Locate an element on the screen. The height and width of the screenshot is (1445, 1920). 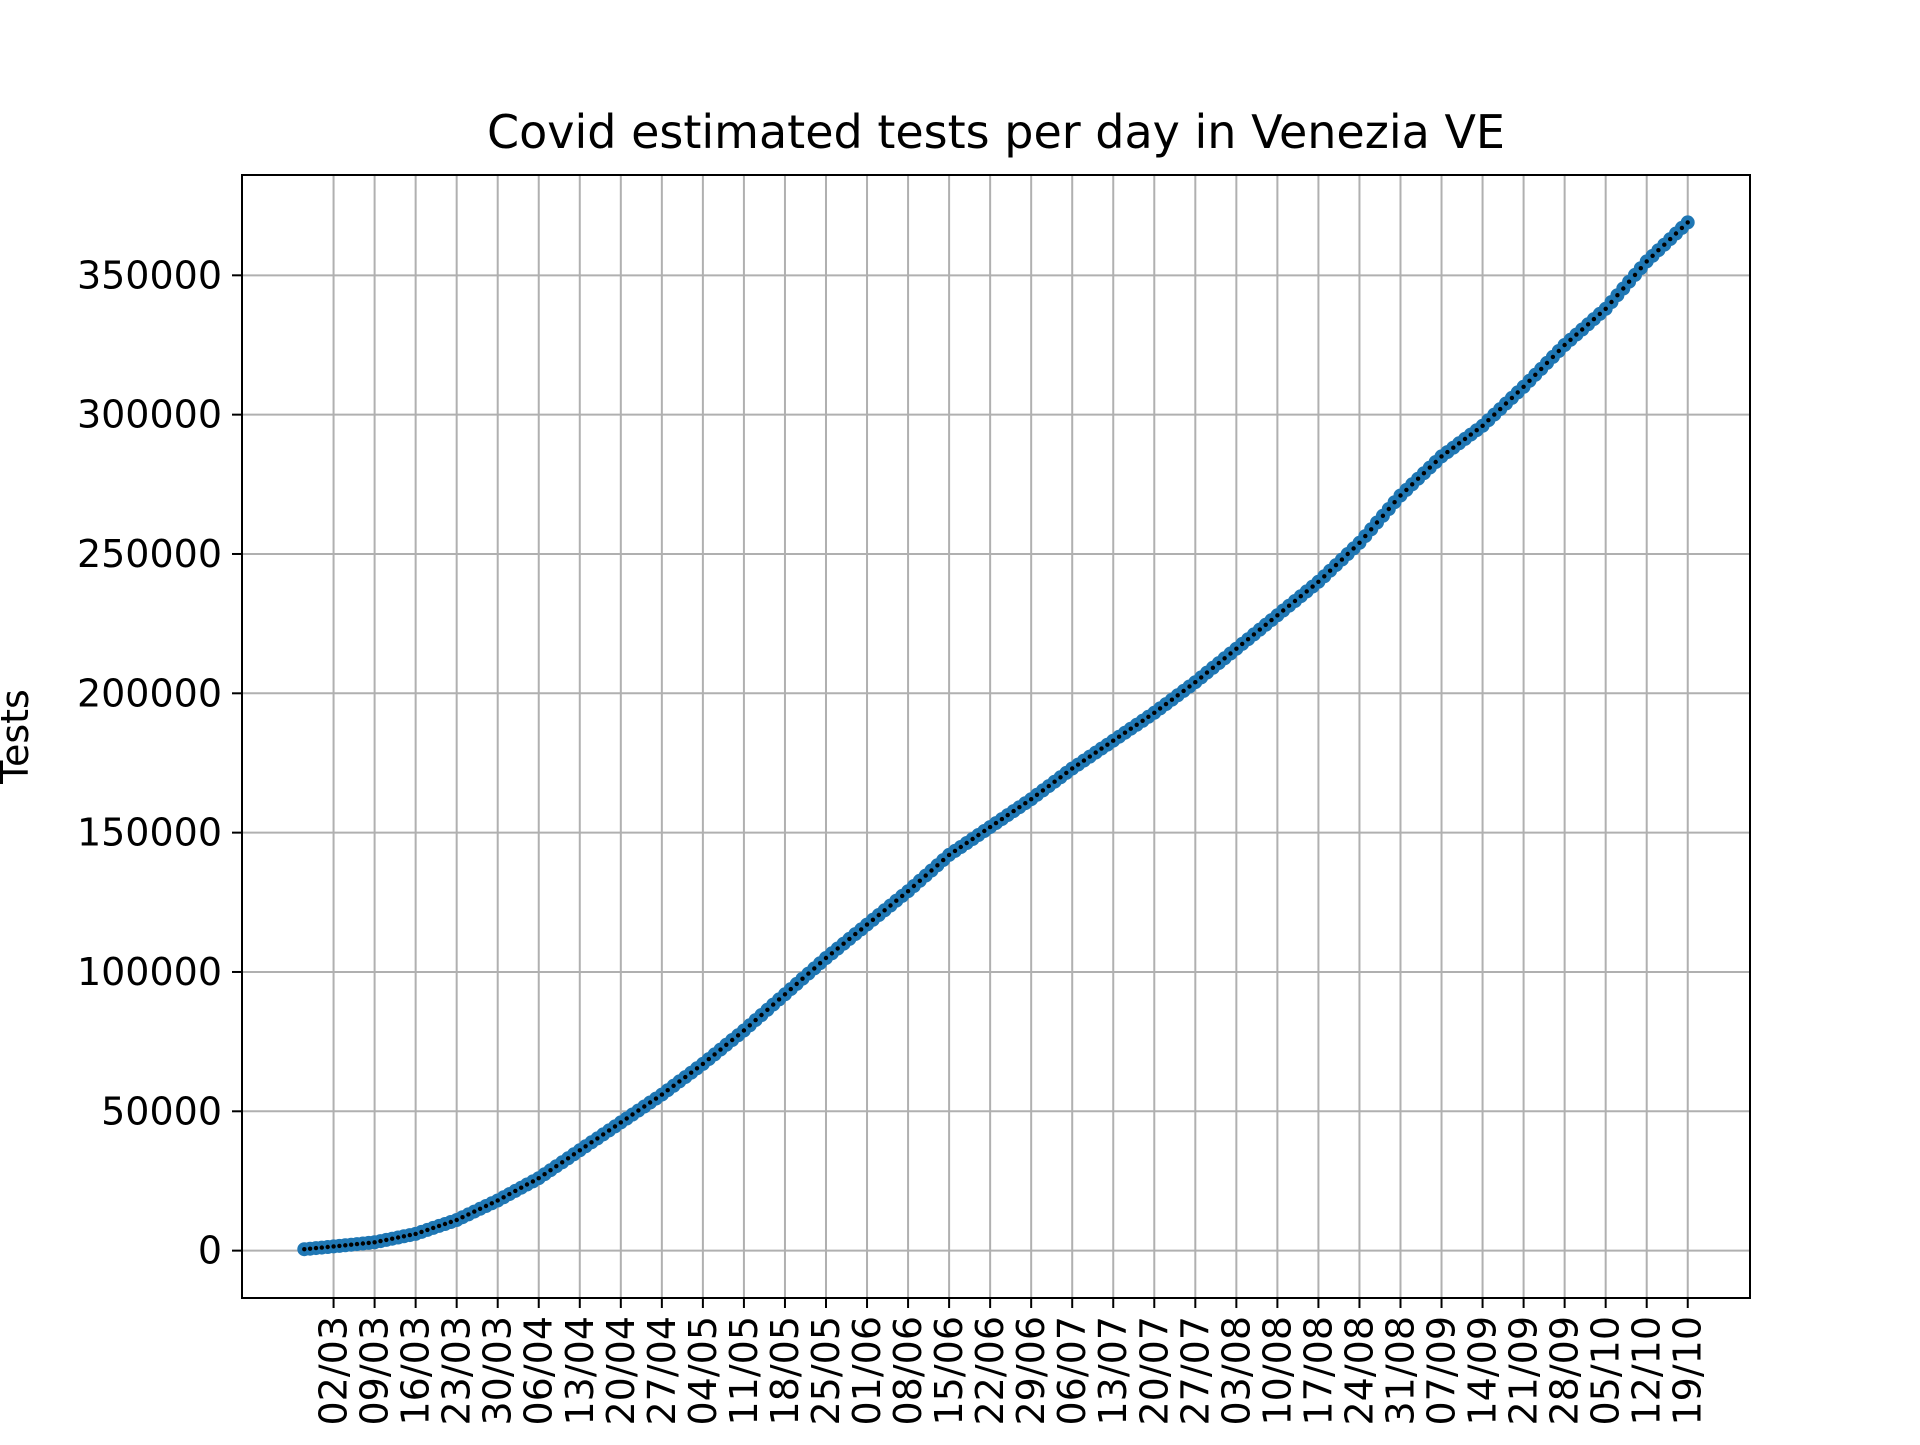
x-tick-label: 07/09 is located at coordinates (1442, 1371).